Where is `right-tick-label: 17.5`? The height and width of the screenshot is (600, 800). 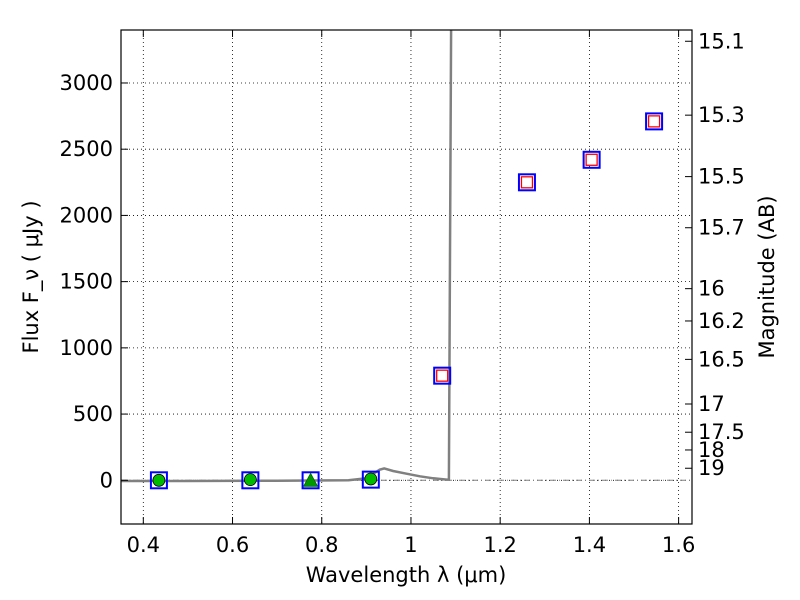
right-tick-label: 17.5 is located at coordinates (721, 432).